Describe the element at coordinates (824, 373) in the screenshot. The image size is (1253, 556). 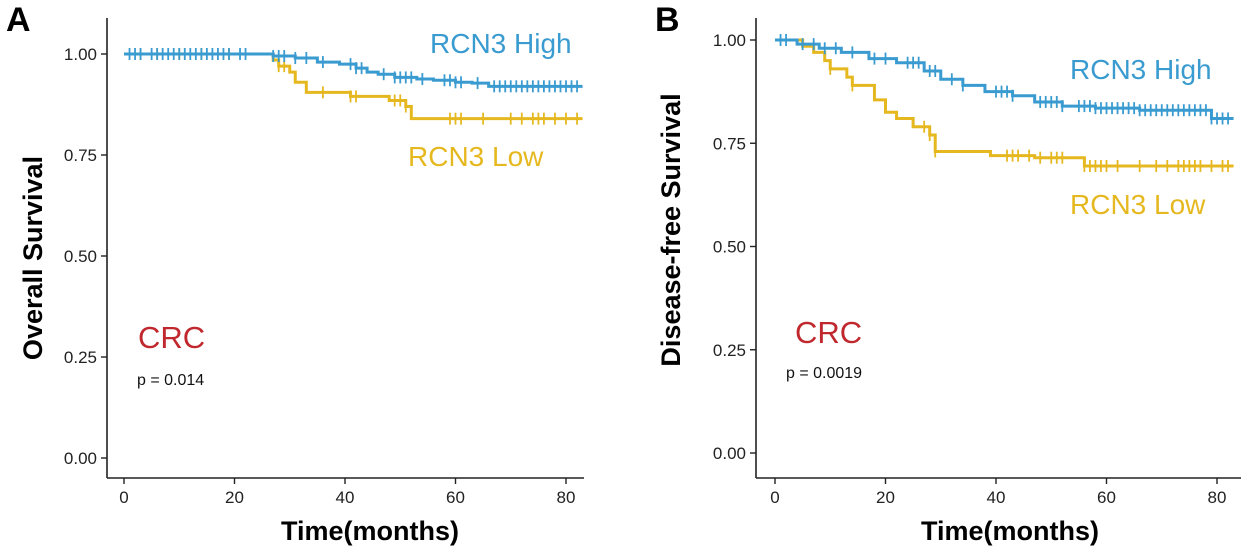
I see `p-value-label: p = 0.0019` at that location.